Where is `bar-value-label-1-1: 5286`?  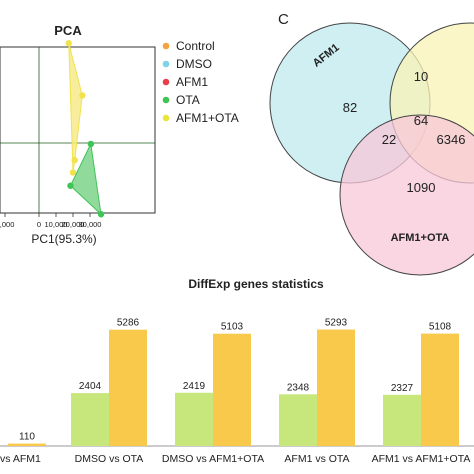
bar-value-label-1-1: 5286 is located at coordinates (128, 323).